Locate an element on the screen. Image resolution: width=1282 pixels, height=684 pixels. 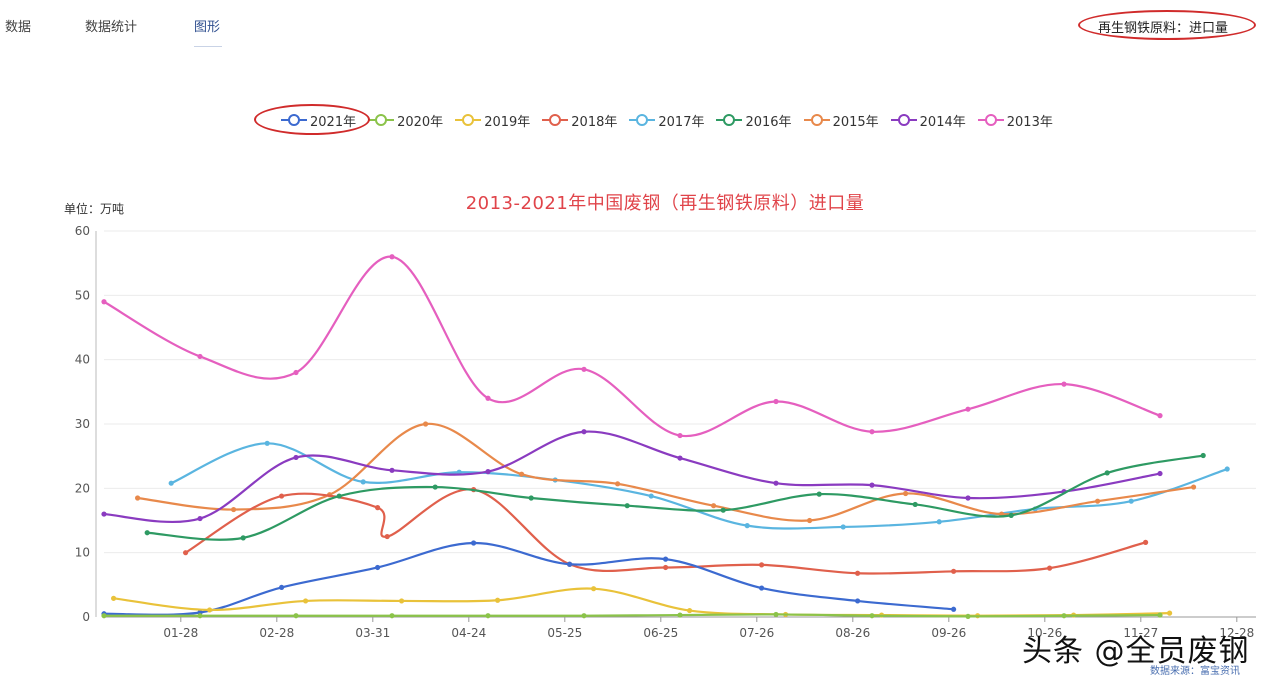
legend-label: 2015年 is located at coordinates (855, 122).